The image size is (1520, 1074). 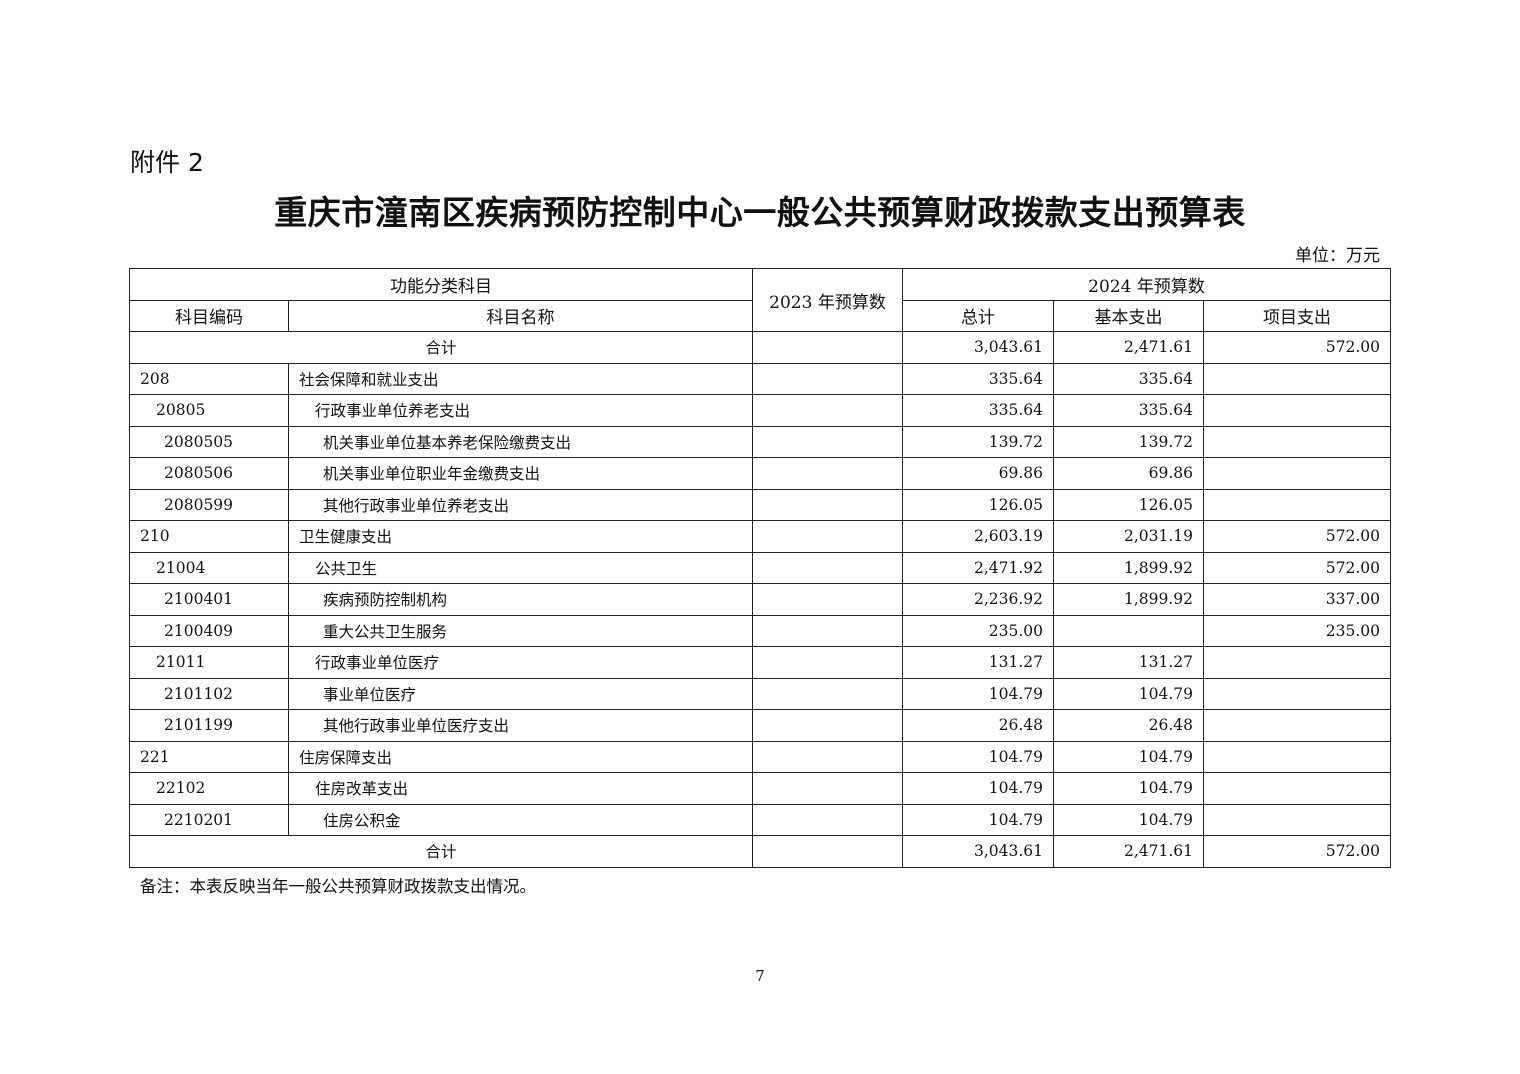 What do you see at coordinates (520, 315) in the screenshot?
I see `header-name: 科目名称` at bounding box center [520, 315].